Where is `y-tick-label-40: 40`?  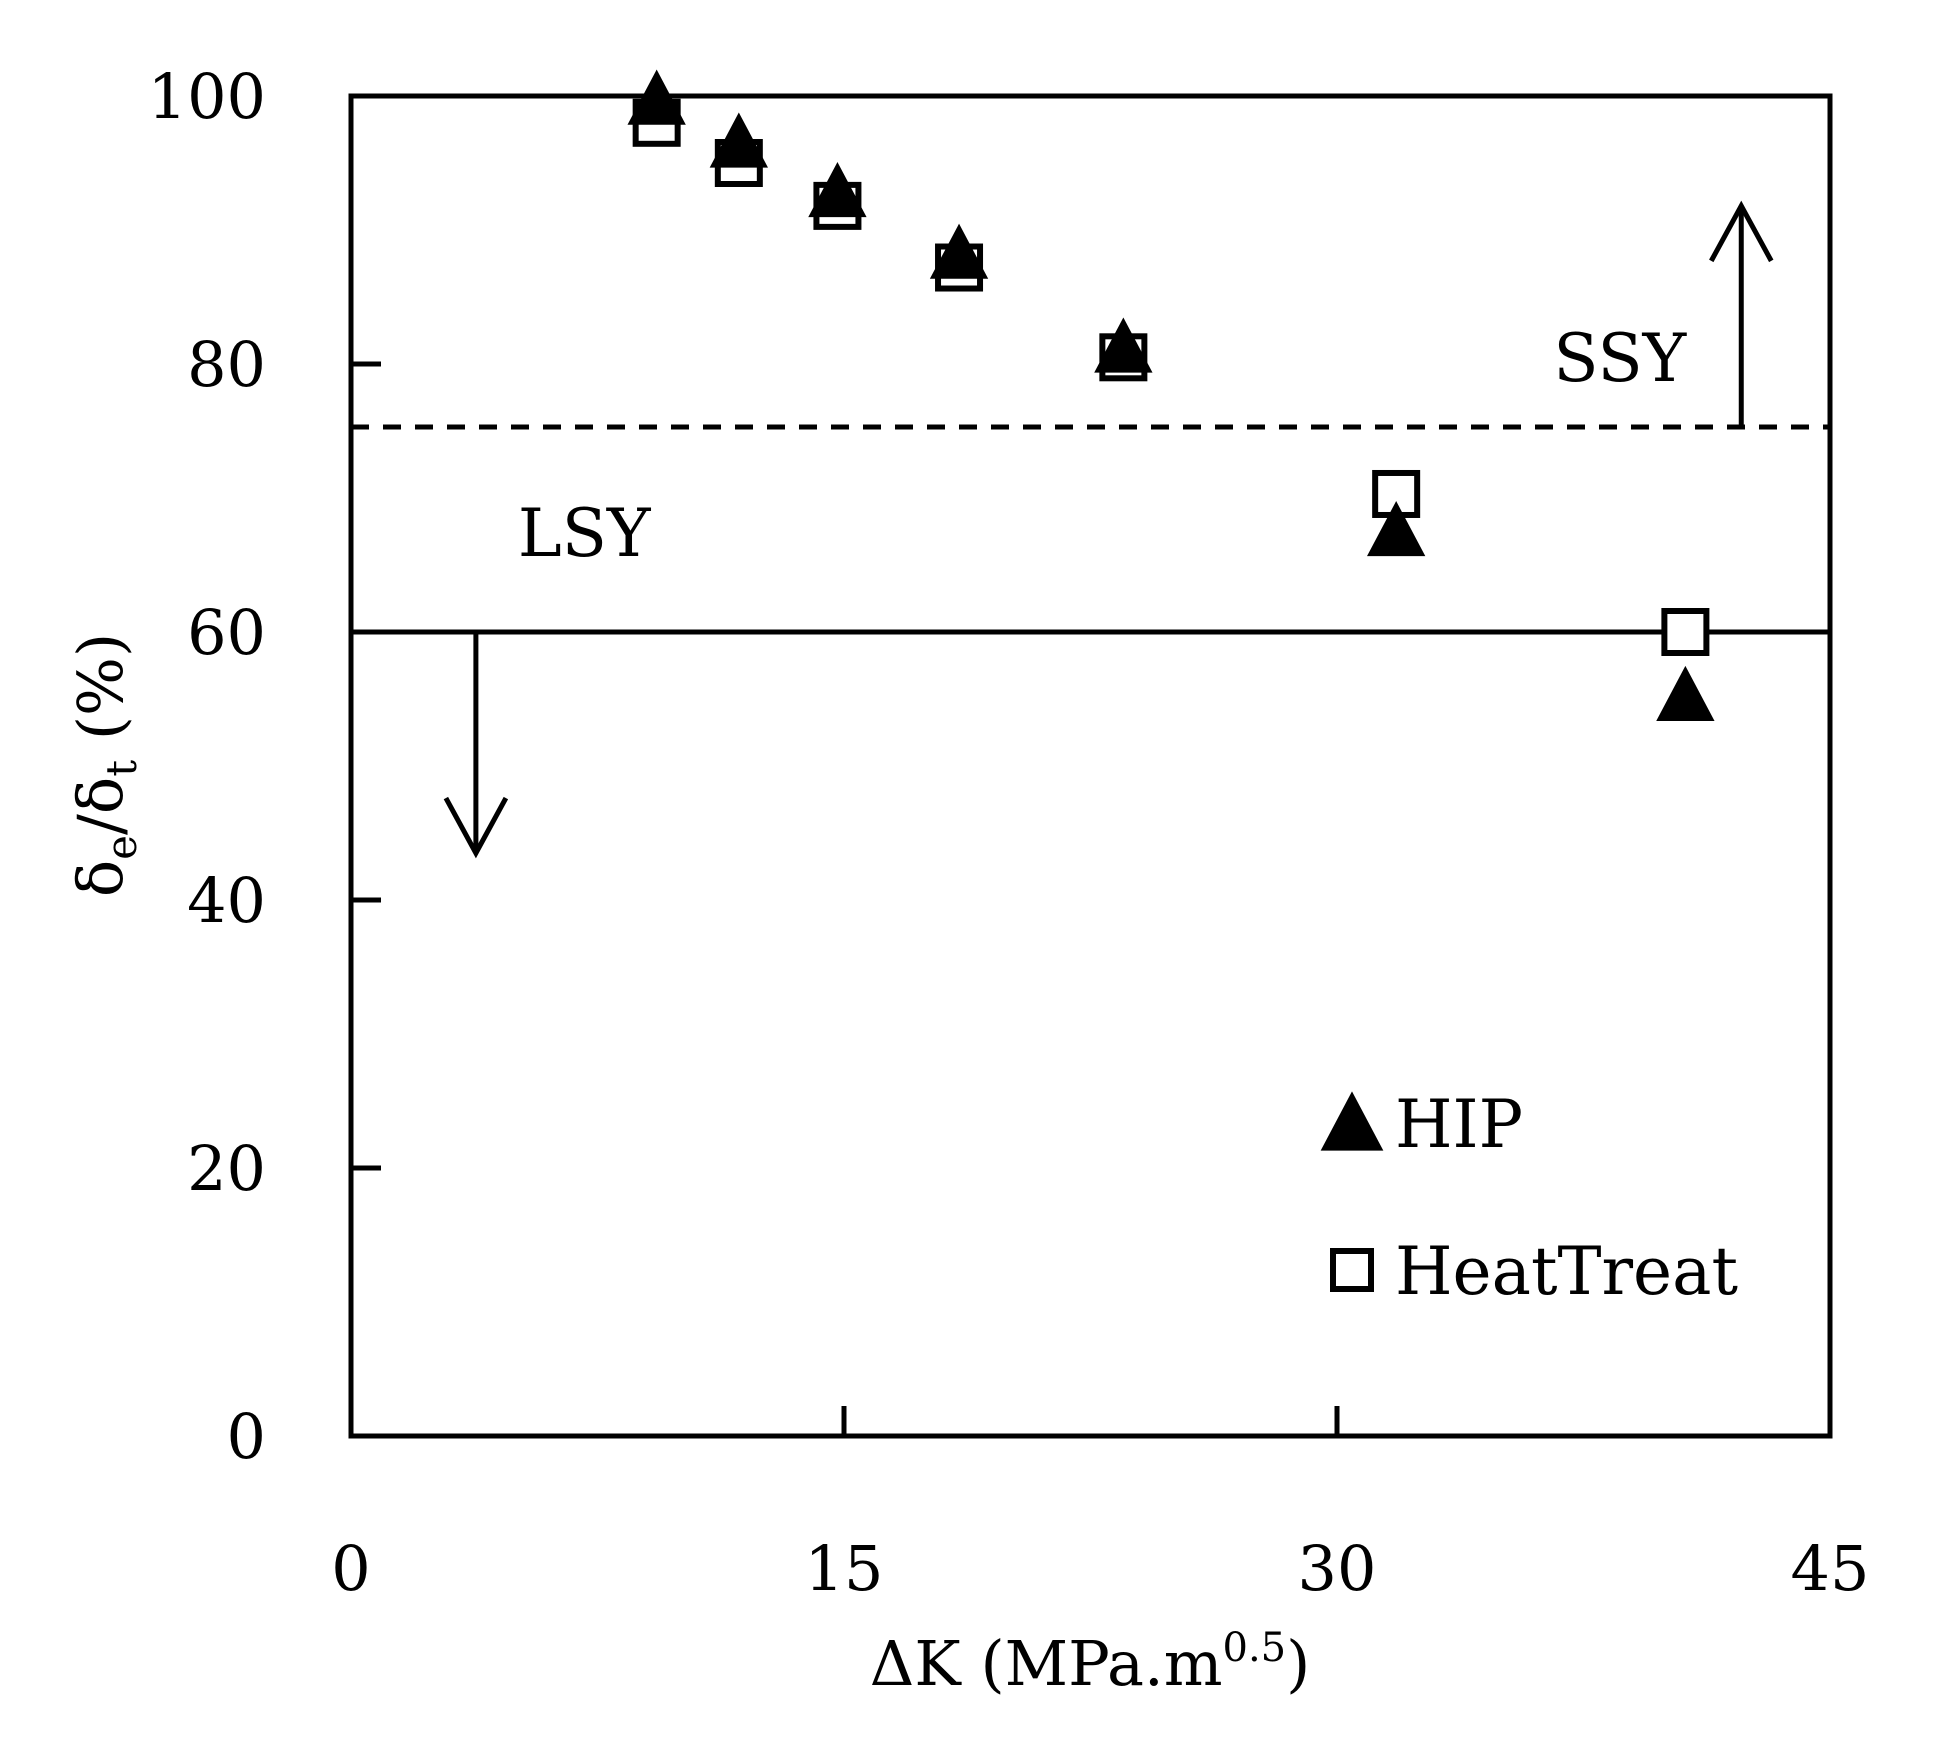
y-tick-label-40: 40 is located at coordinates (226, 900).